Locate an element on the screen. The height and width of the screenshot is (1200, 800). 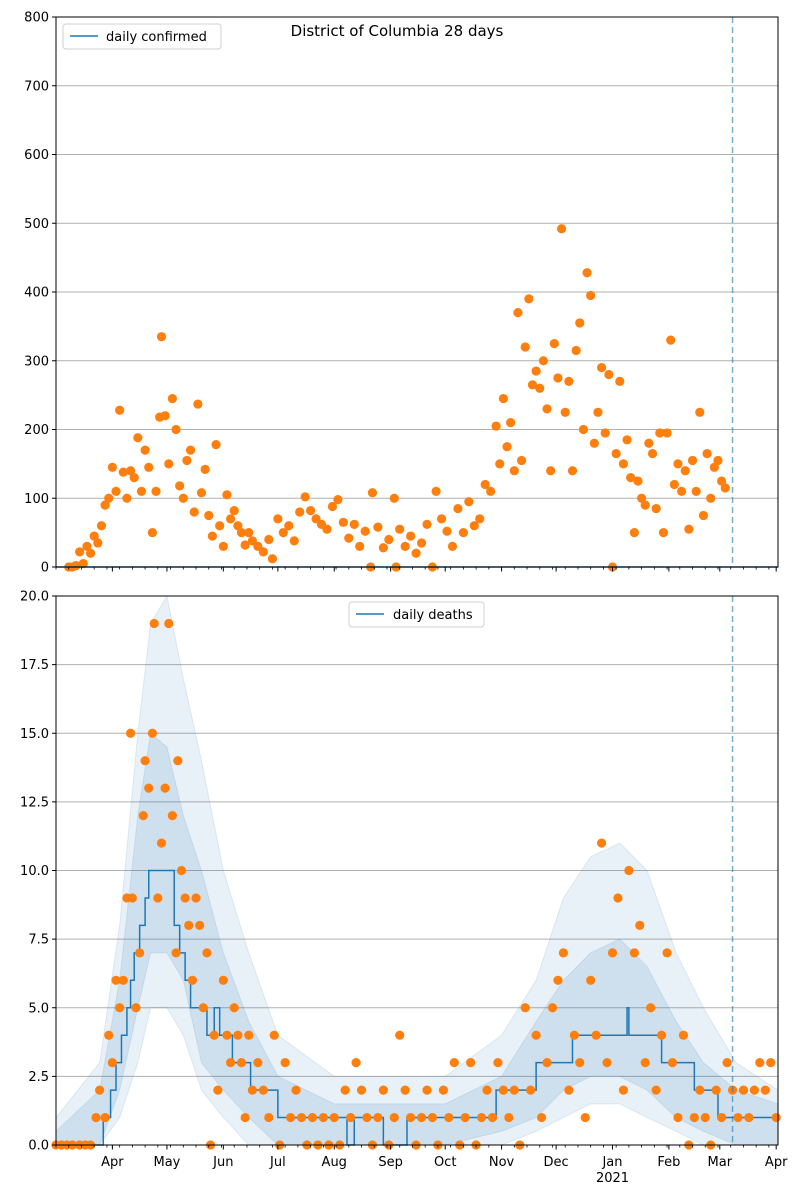
deaths-x-tick-label: Jan is located at coordinates (611, 1162).